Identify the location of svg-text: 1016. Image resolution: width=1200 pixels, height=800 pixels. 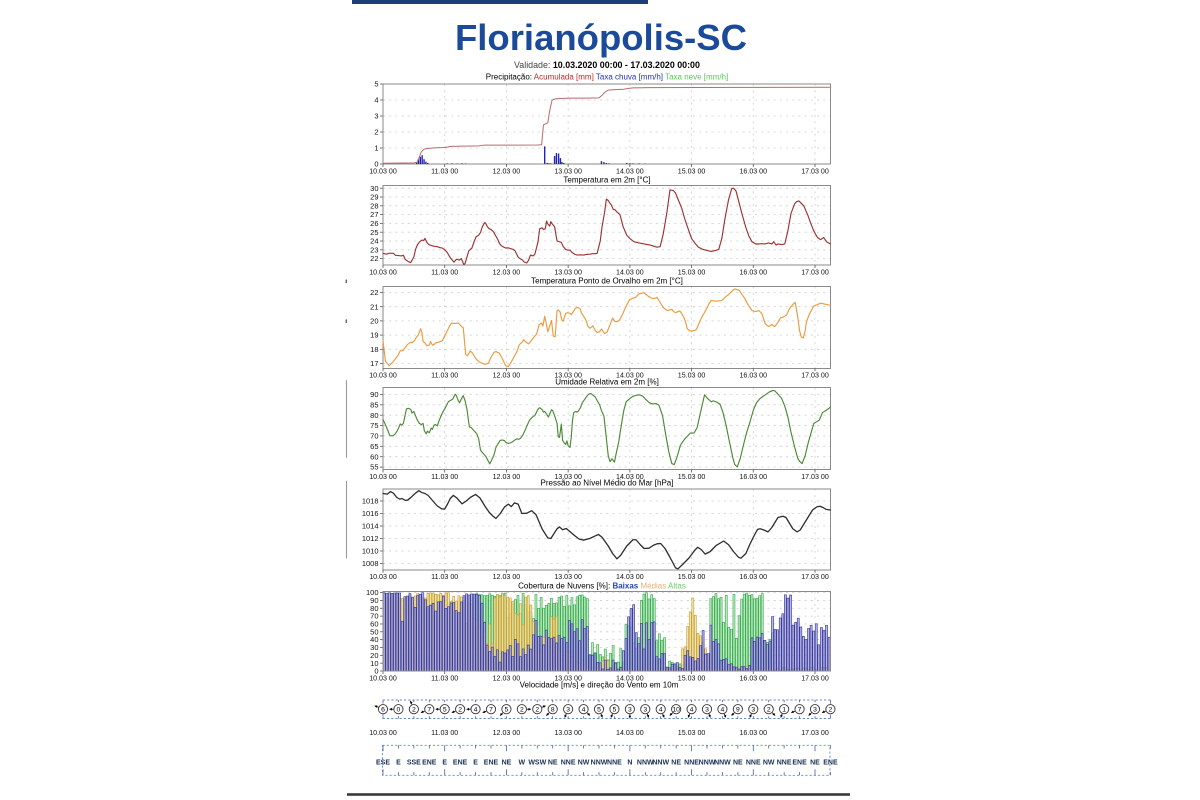
(370, 513).